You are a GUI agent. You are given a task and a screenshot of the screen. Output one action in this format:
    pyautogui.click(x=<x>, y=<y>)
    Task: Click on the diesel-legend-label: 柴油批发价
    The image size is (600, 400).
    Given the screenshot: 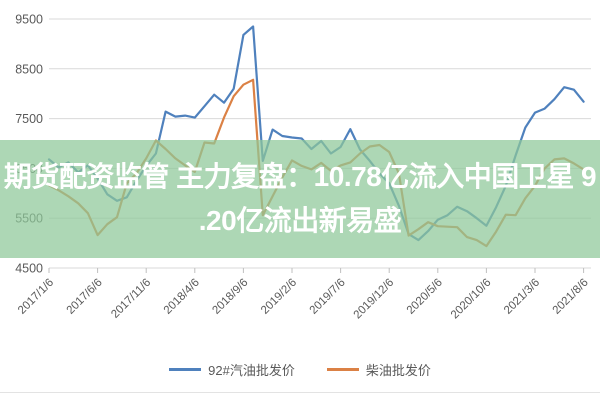 What is the action you would take?
    pyautogui.click(x=398, y=370)
    